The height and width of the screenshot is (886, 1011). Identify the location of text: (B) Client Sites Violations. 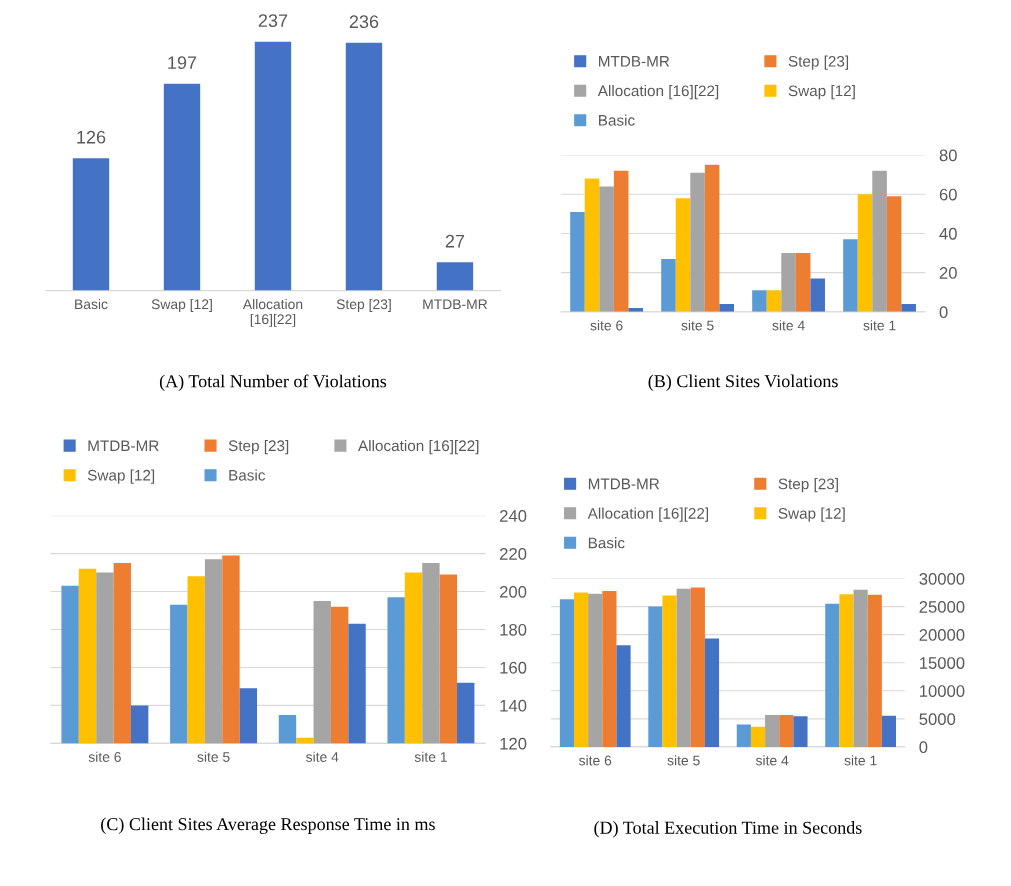
(743, 382).